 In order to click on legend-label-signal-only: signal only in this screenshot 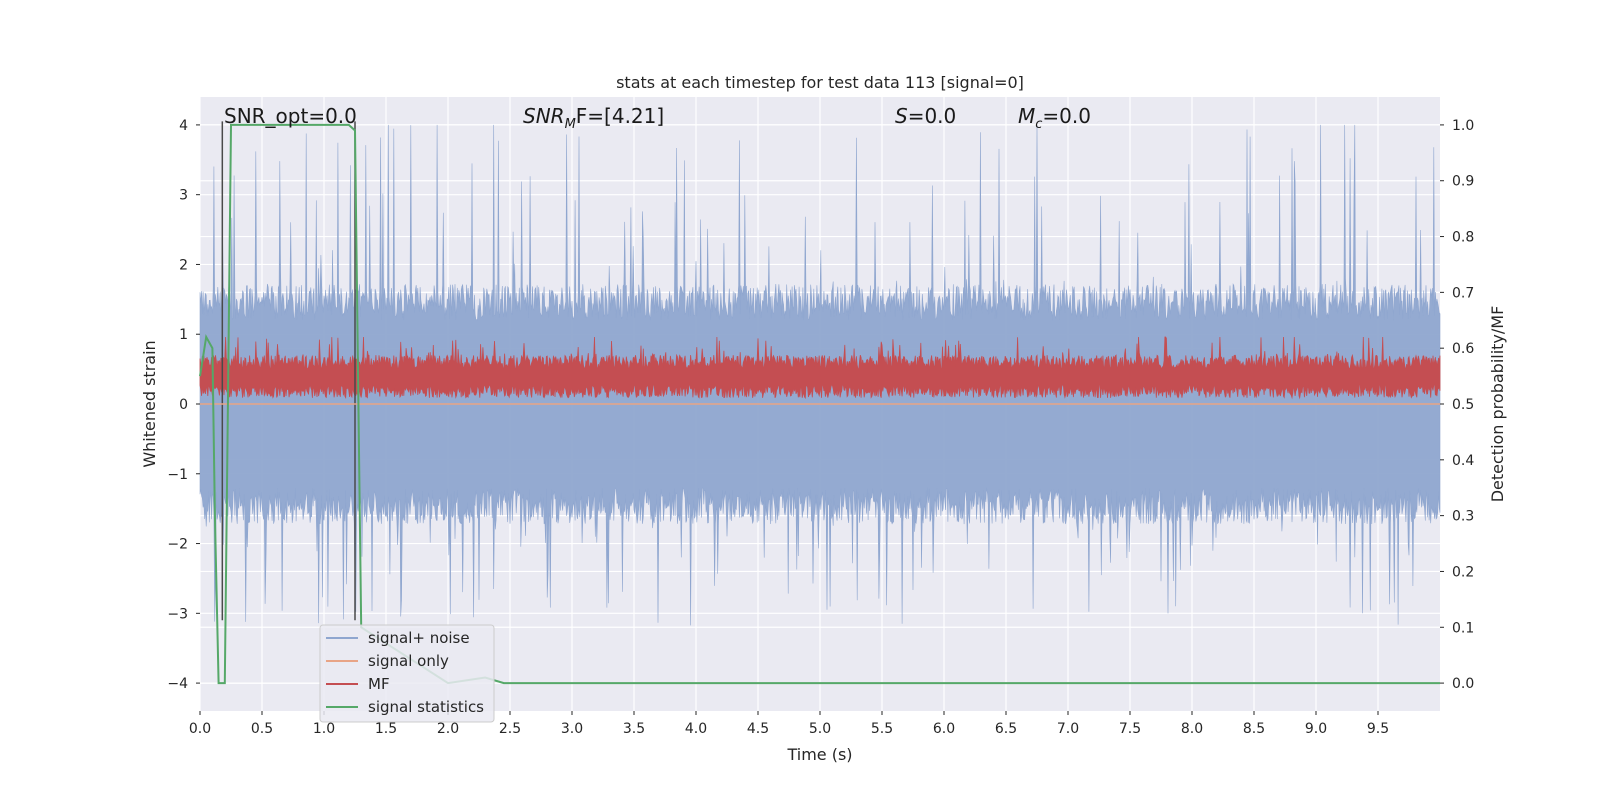, I will do `click(408, 661)`.